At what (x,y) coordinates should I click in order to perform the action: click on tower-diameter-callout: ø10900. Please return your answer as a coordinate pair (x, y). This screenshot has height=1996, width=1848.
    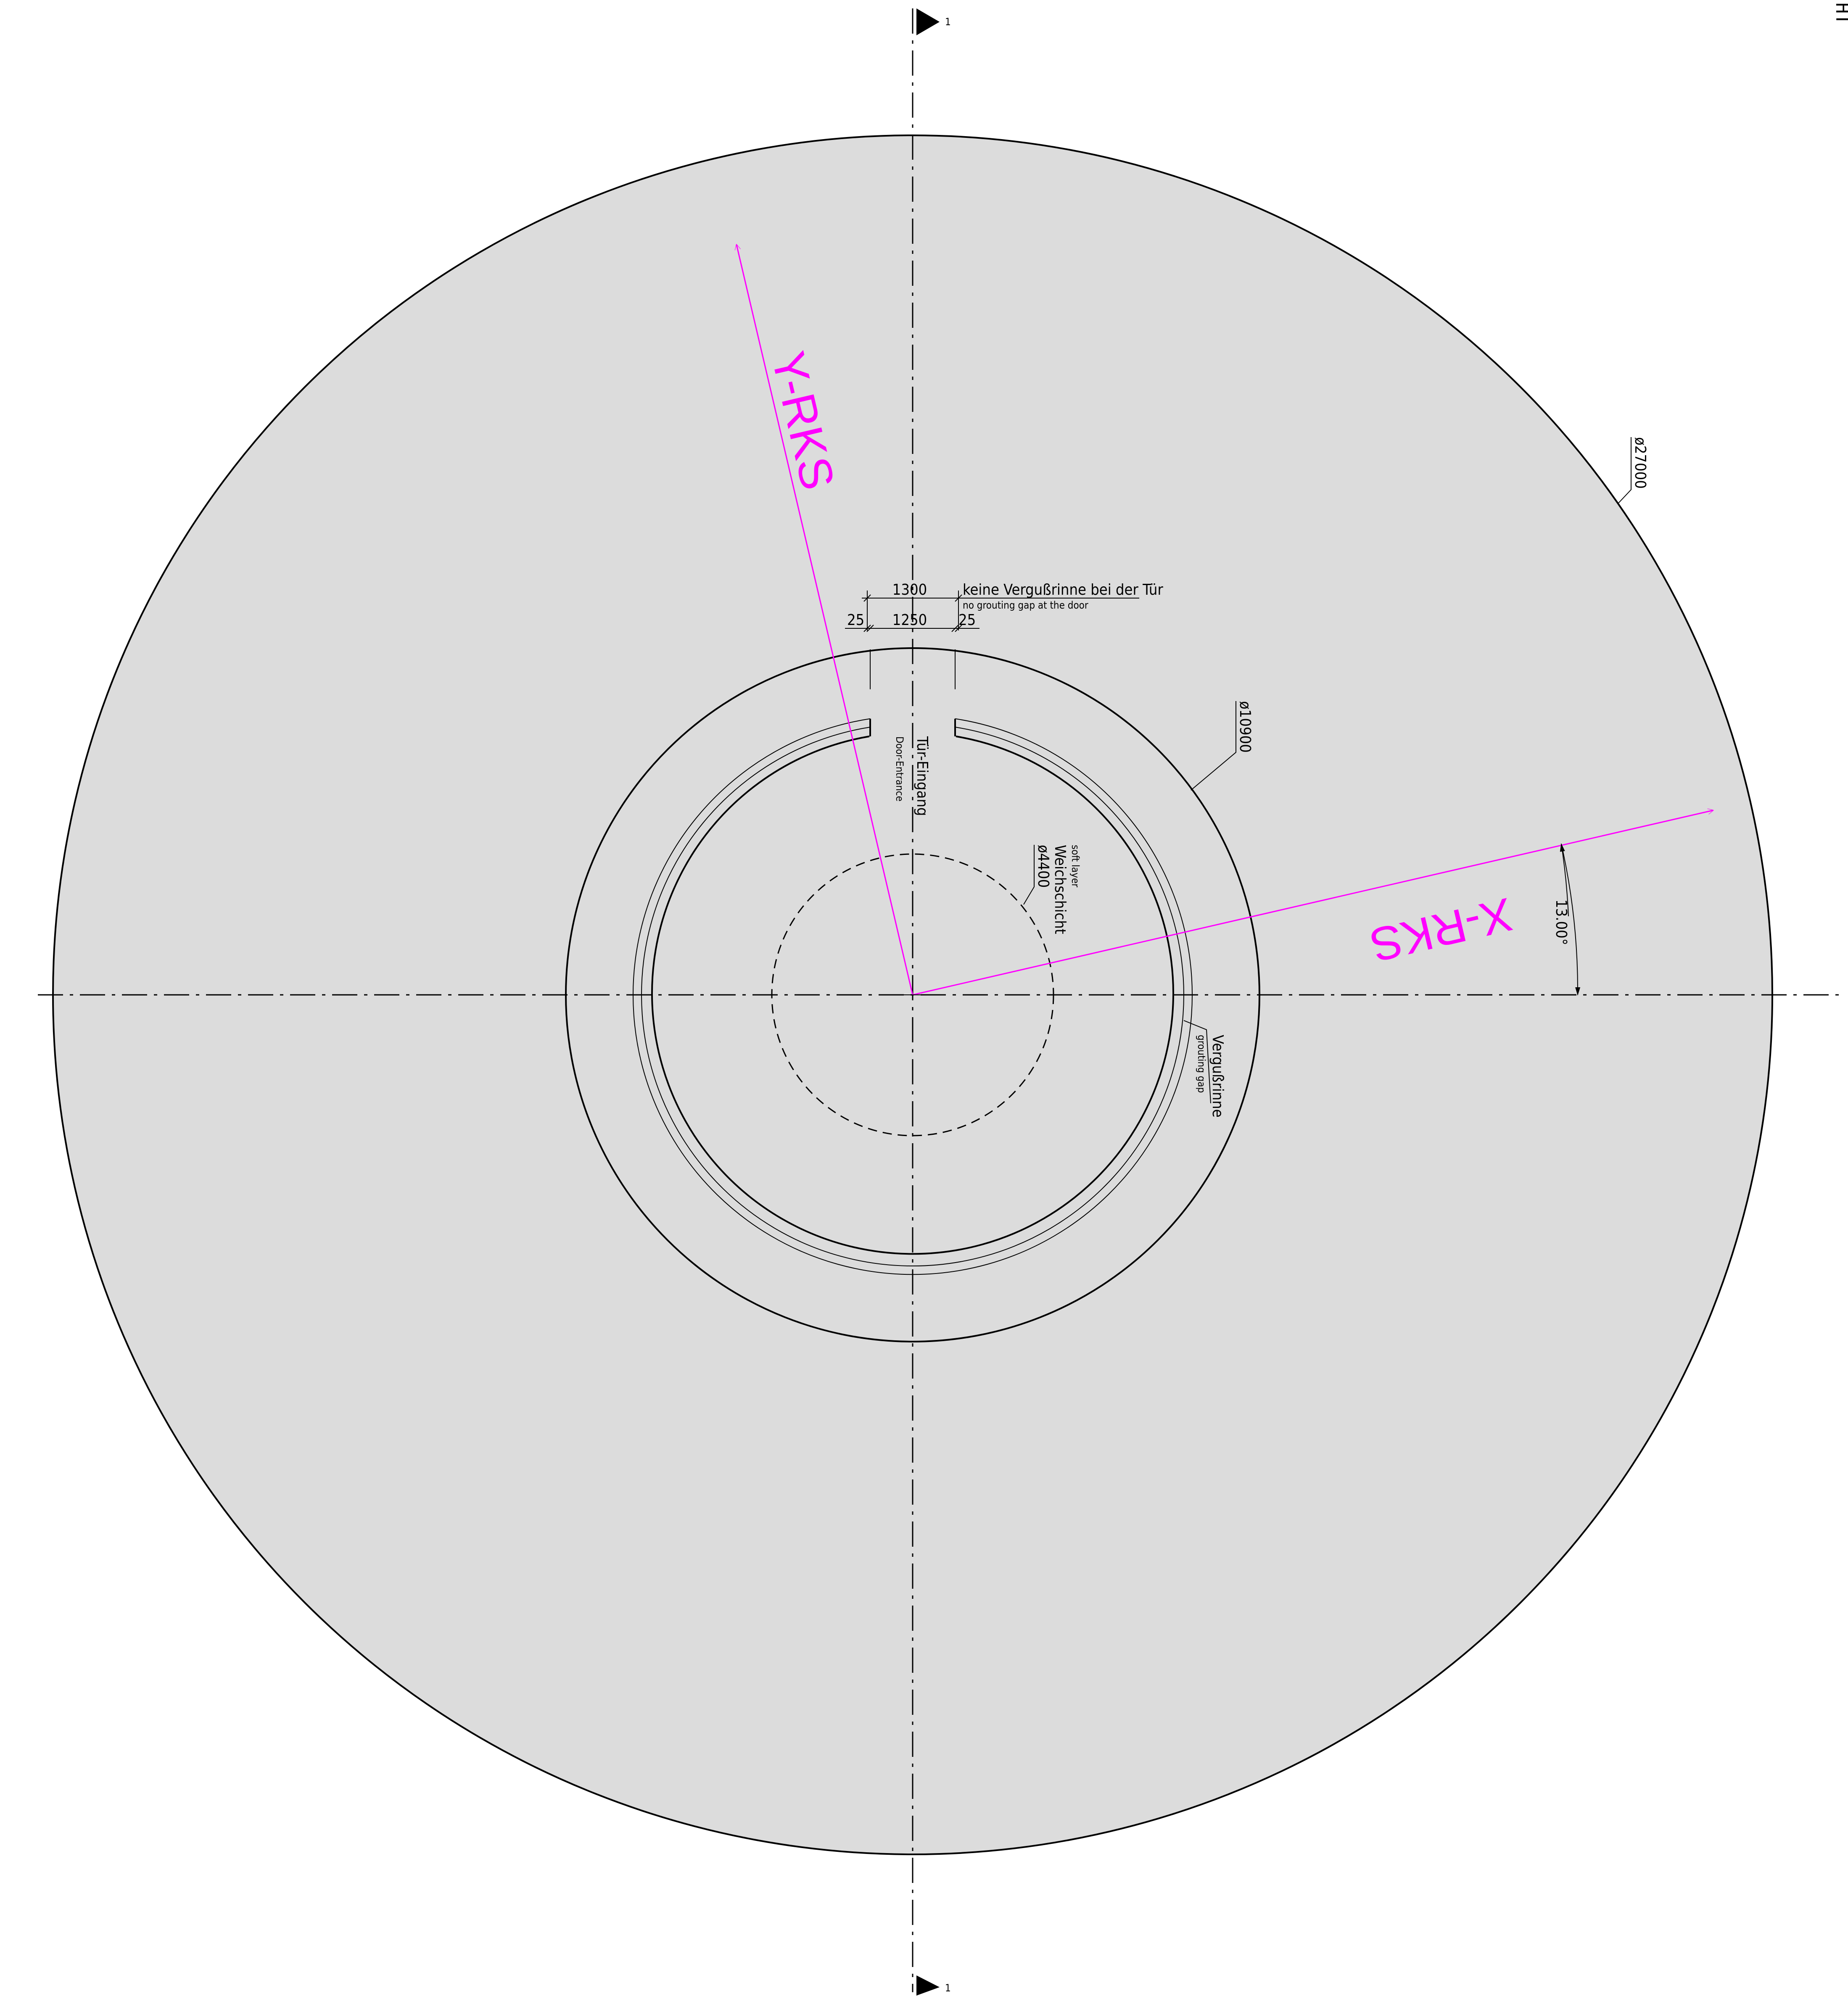
    Looking at the image, I should click on (1223, 746).